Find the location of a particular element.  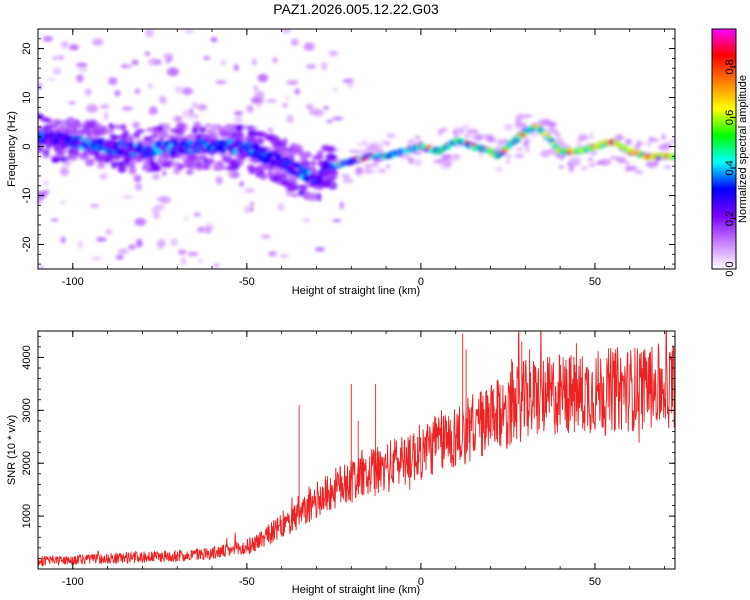

colorbar-tick-label: 0.2 is located at coordinates (730, 218).